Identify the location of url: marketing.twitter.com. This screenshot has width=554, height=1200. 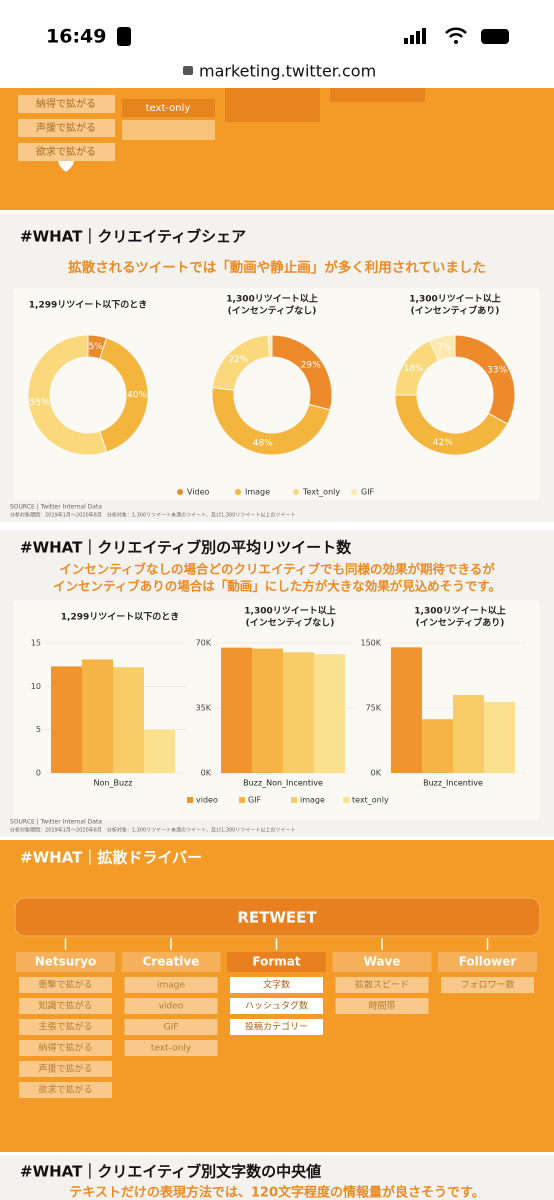
(287, 71).